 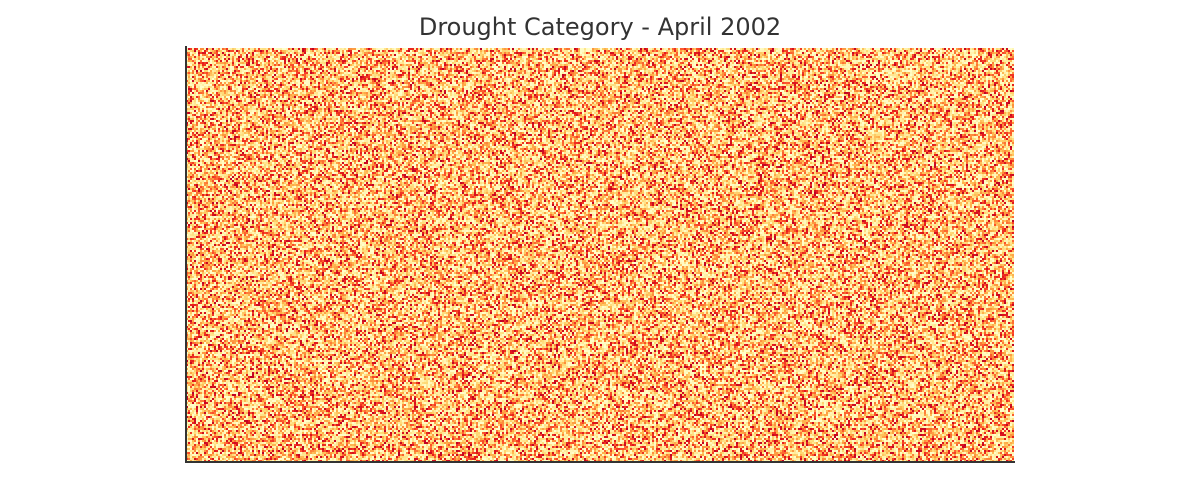 I want to click on chart-title: Drought Category - April 2002, so click(x=600, y=27).